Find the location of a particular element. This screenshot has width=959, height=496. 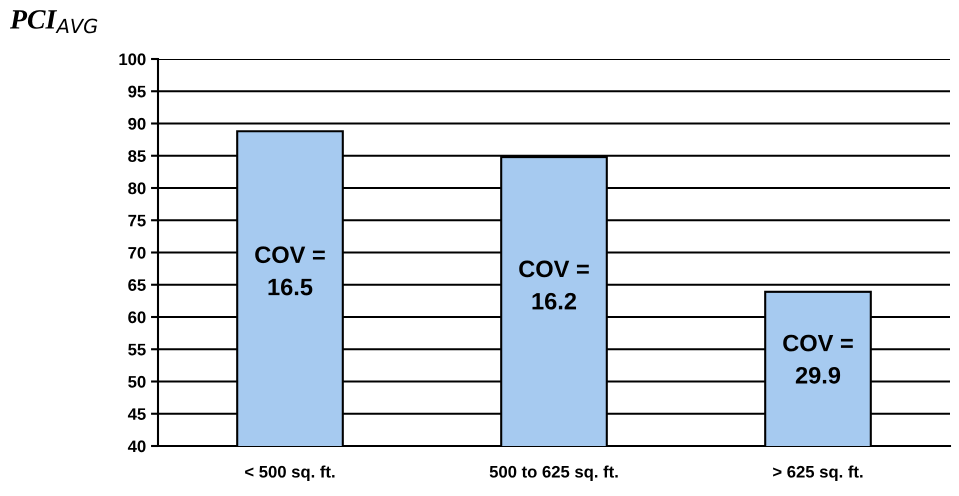

annotation: COV = 16.2 is located at coordinates (554, 285).